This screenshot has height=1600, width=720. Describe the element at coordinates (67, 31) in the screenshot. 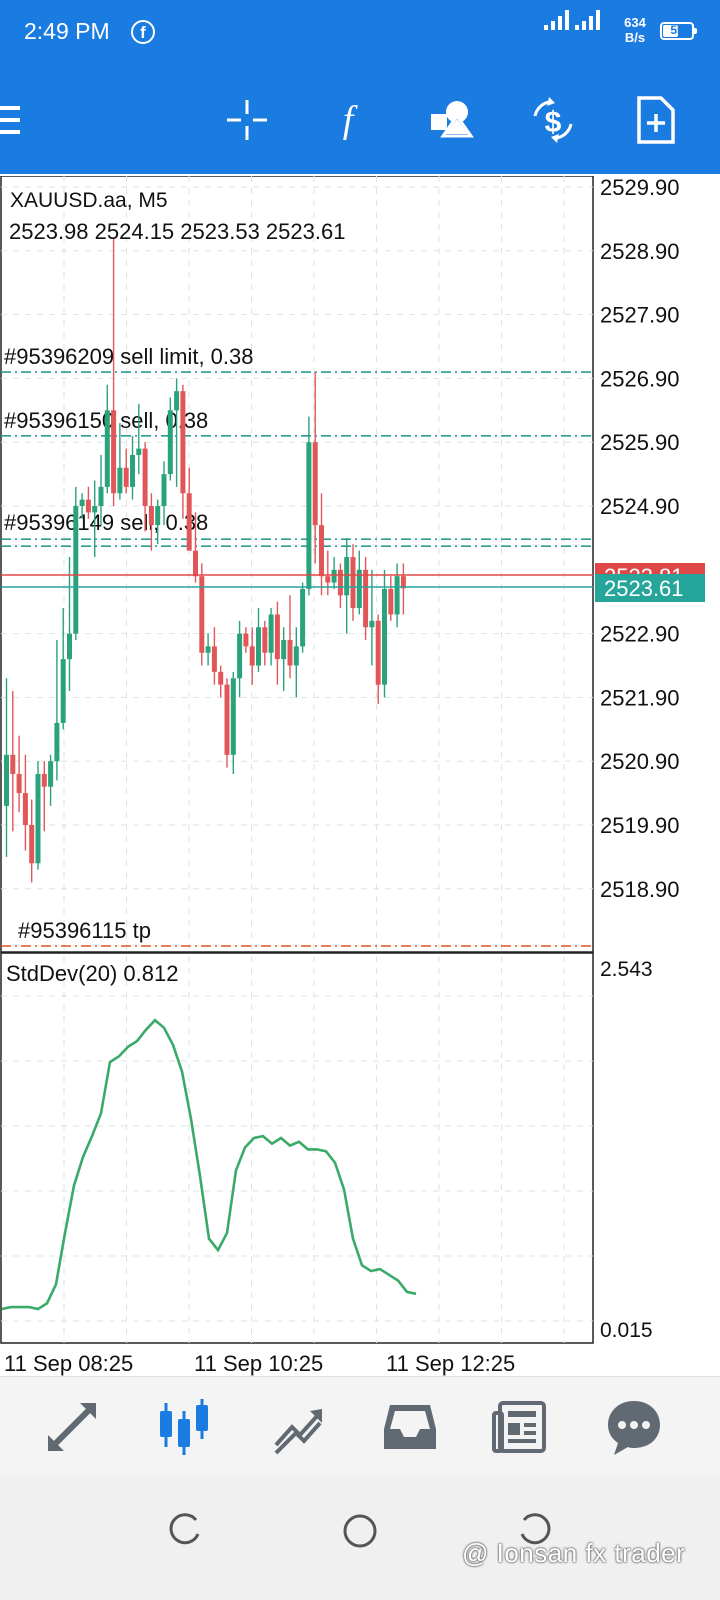

I see `status-time: 2:49 PM` at that location.